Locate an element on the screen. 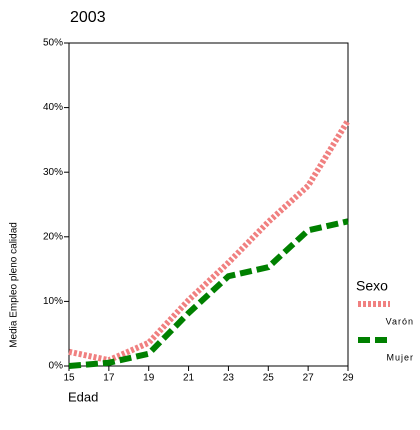 The image size is (420, 430). x-tick-label: 17 is located at coordinates (109, 378).